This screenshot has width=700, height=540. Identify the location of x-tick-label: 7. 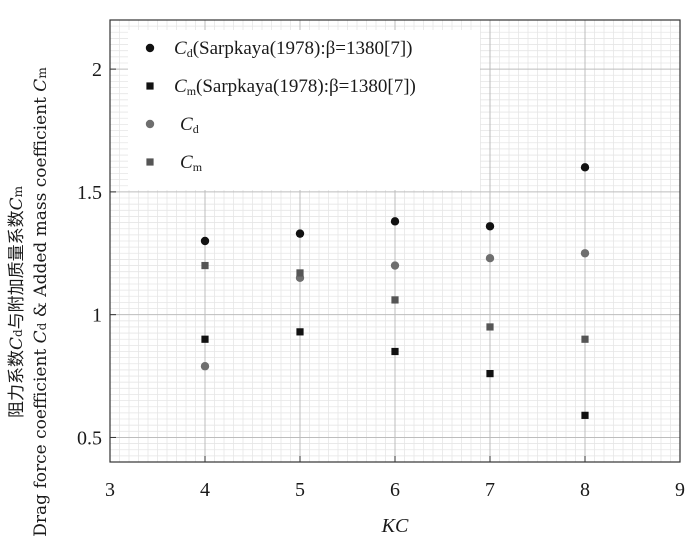
(490, 490).